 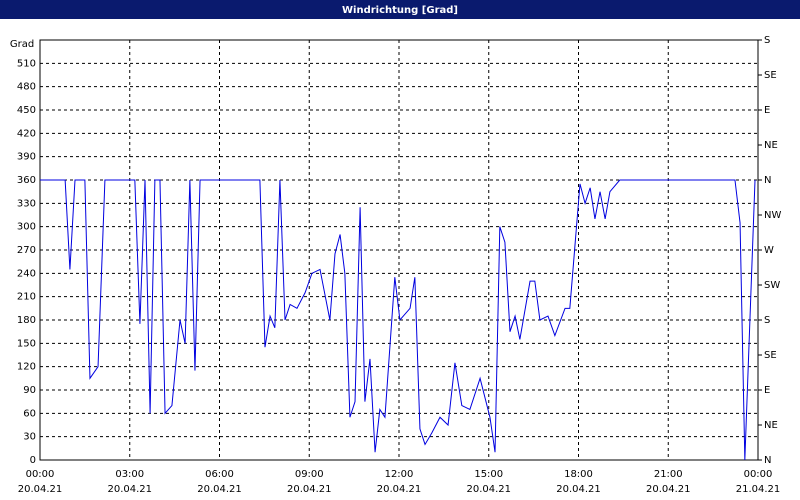 I want to click on y2-tick-label: NW, so click(x=772, y=215).